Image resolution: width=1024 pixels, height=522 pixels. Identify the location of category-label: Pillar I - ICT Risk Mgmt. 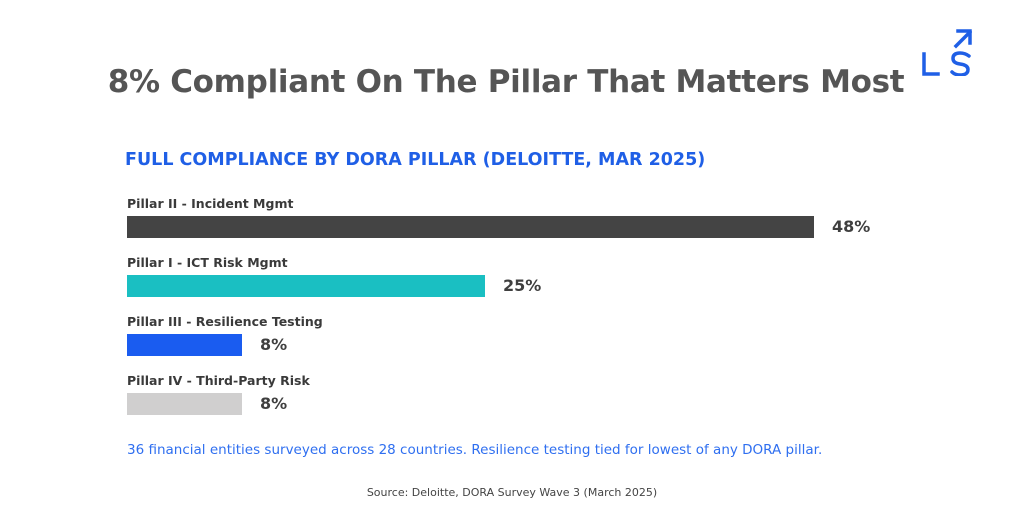
(207, 262).